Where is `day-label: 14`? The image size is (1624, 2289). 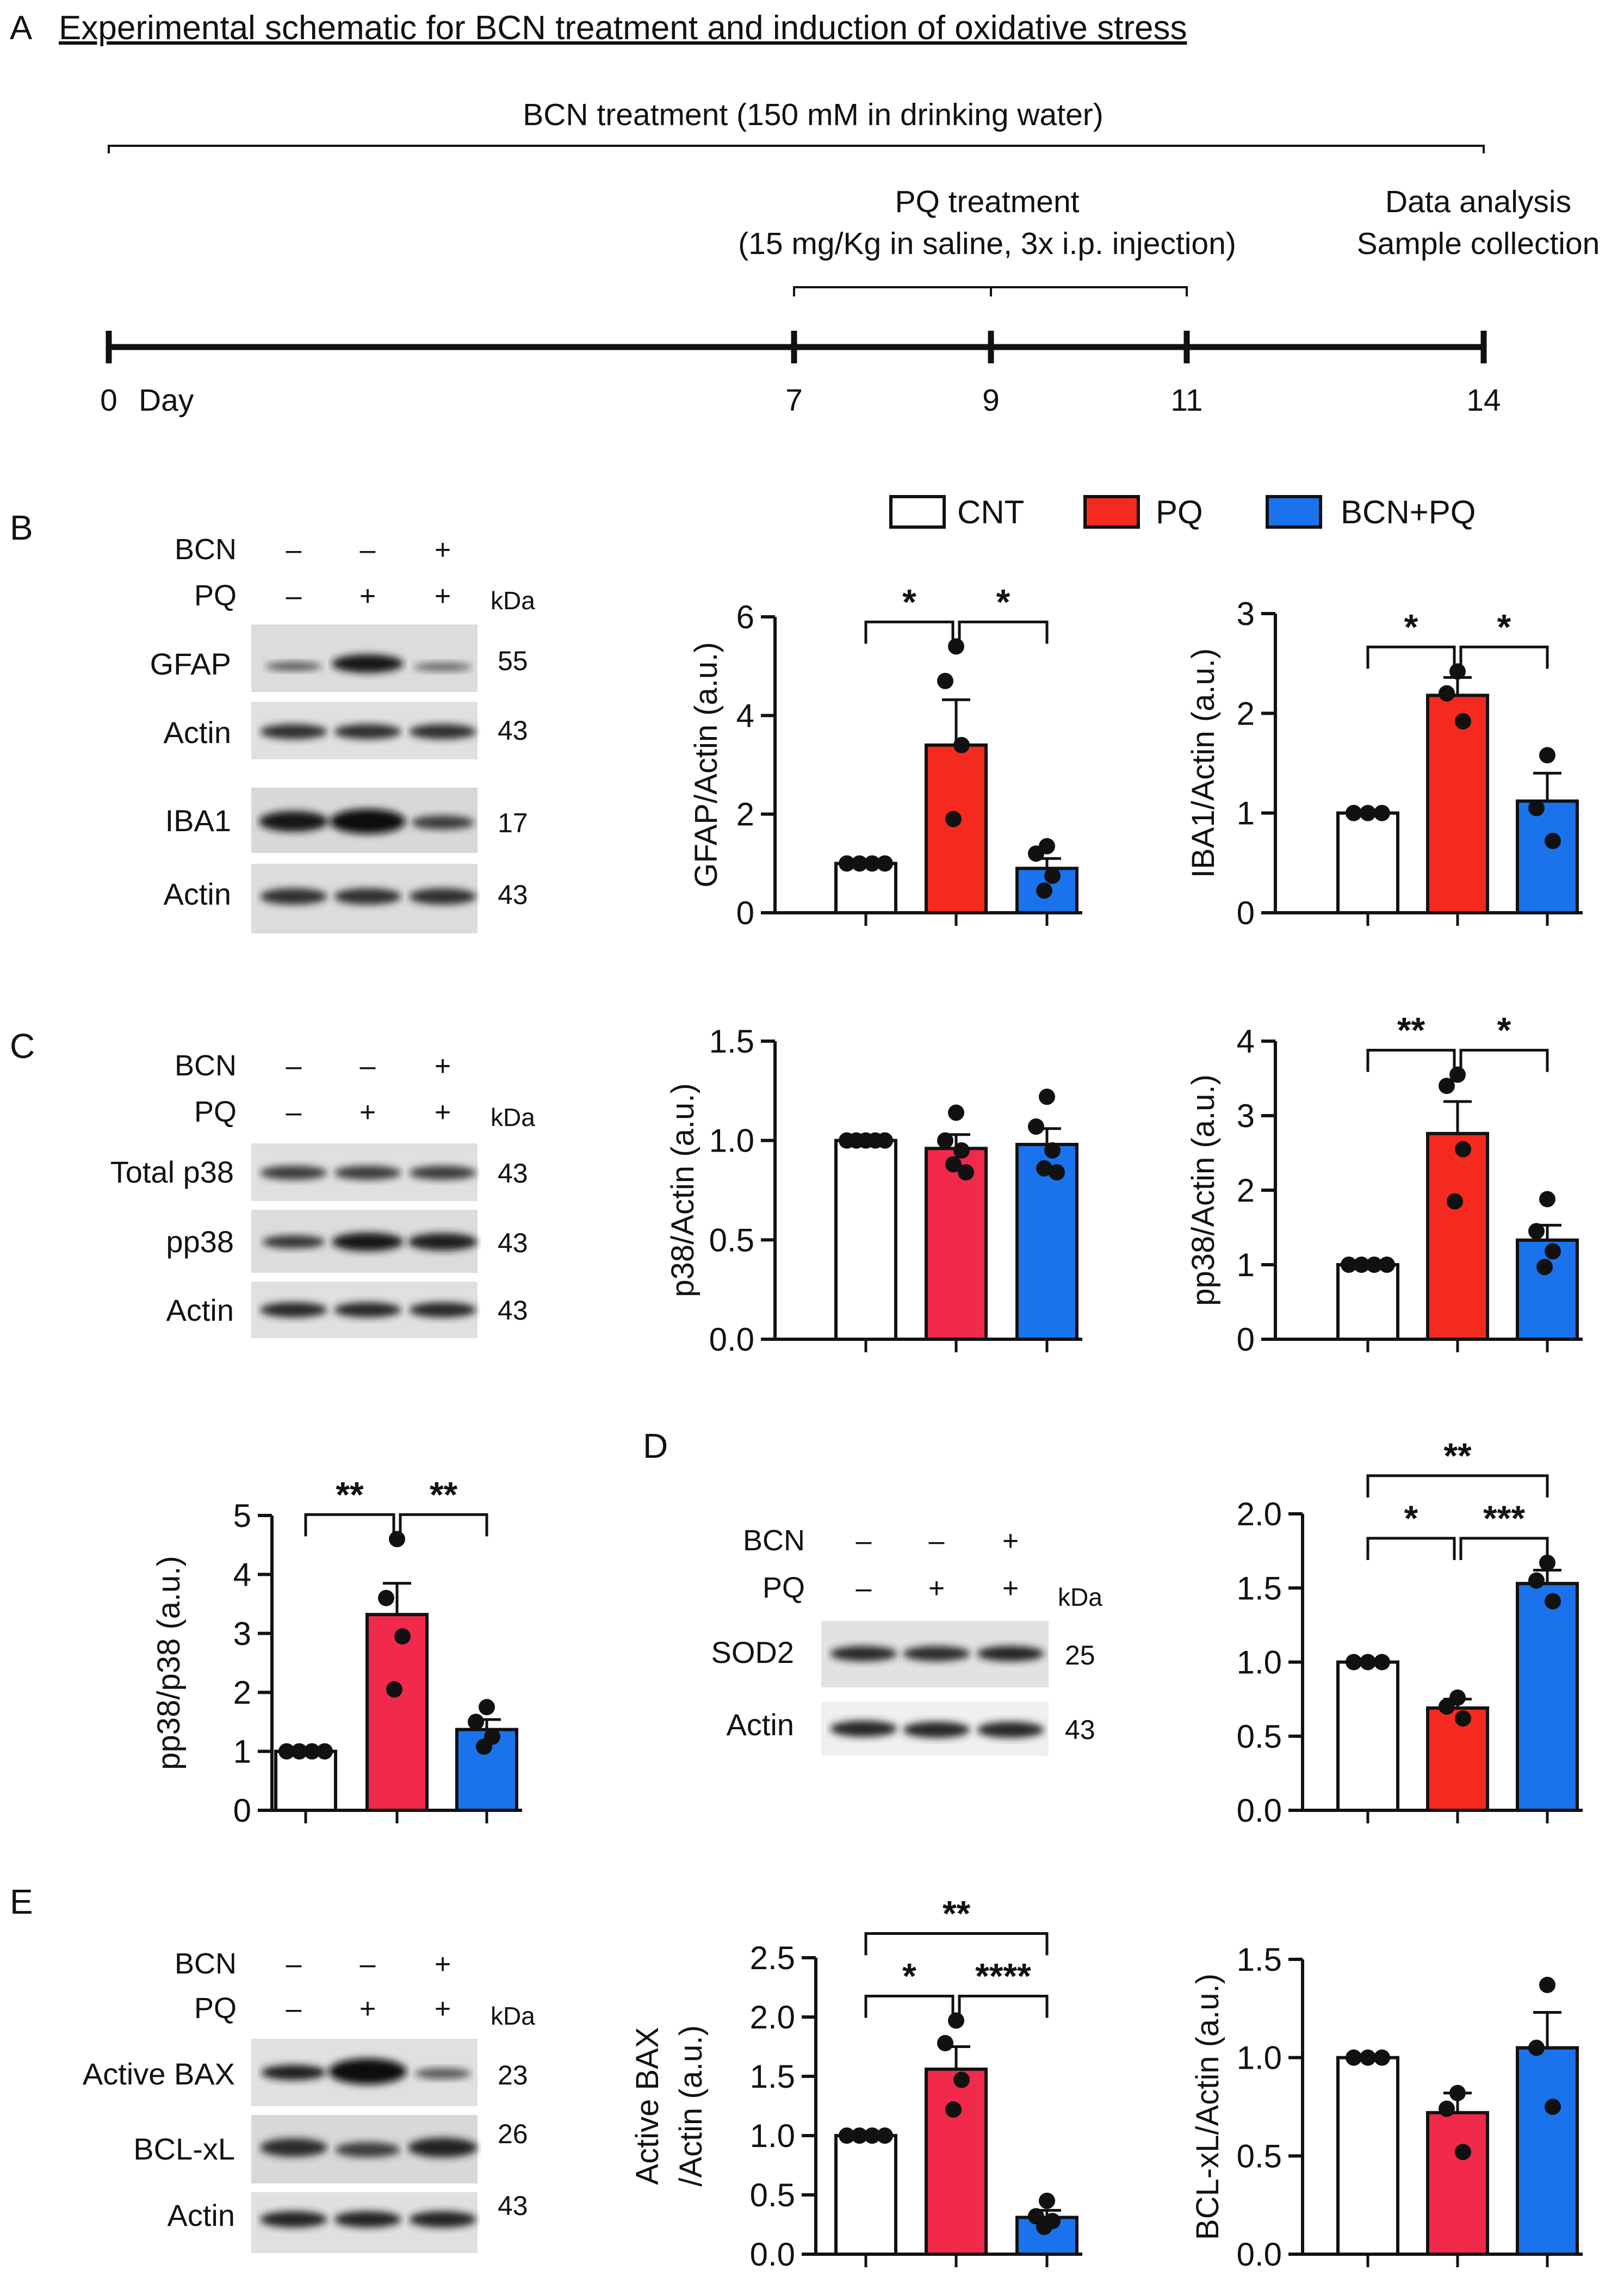
day-label: 14 is located at coordinates (1483, 401).